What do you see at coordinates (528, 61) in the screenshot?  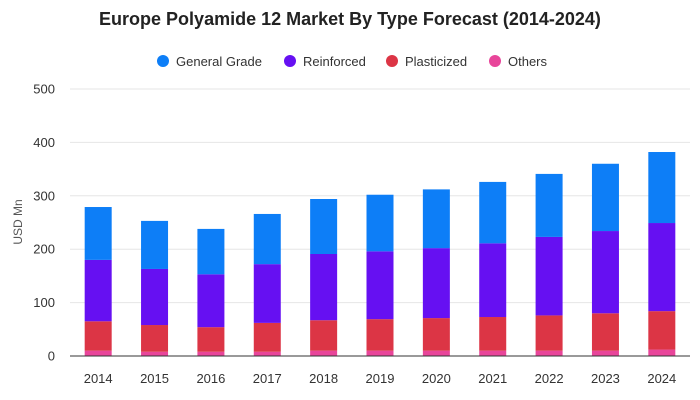 I see `legend-label: Others` at bounding box center [528, 61].